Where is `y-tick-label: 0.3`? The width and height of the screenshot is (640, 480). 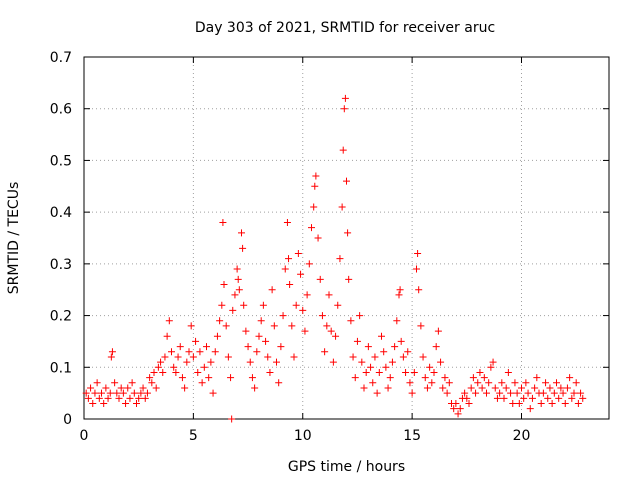
y-tick-label: 0.3 is located at coordinates (61, 265).